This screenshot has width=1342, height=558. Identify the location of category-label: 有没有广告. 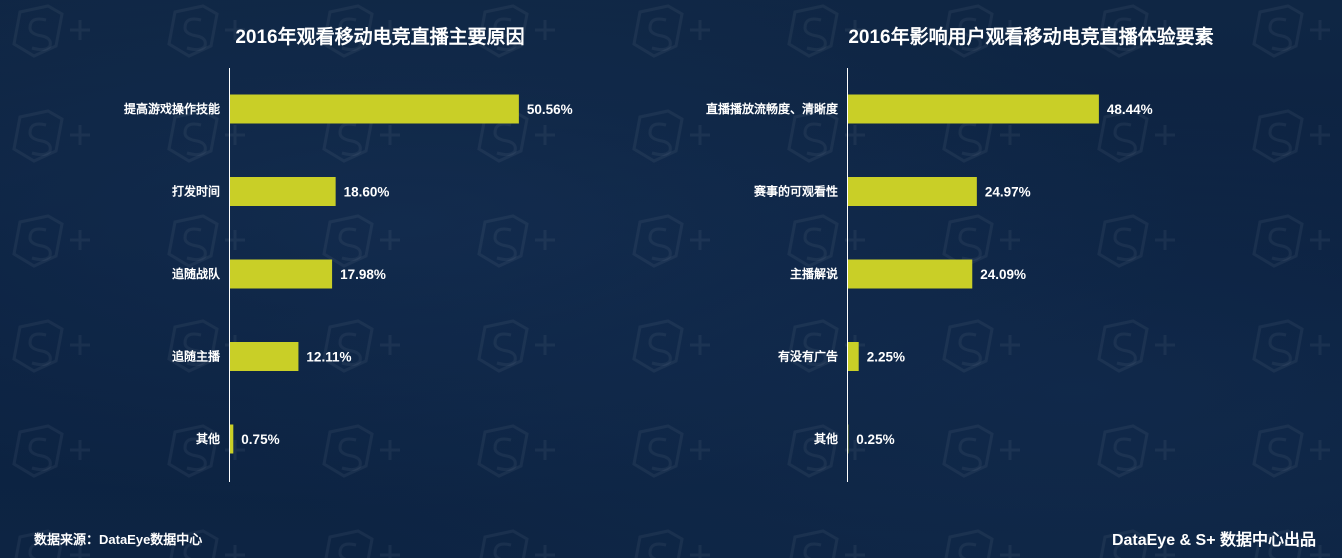
(808, 356).